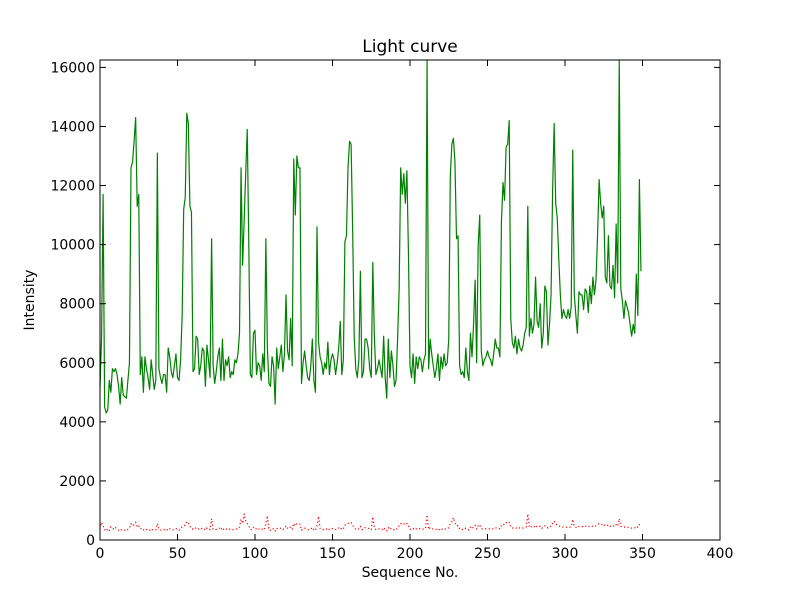  I want to click on y-tick-label: 16000, so click(72, 68).